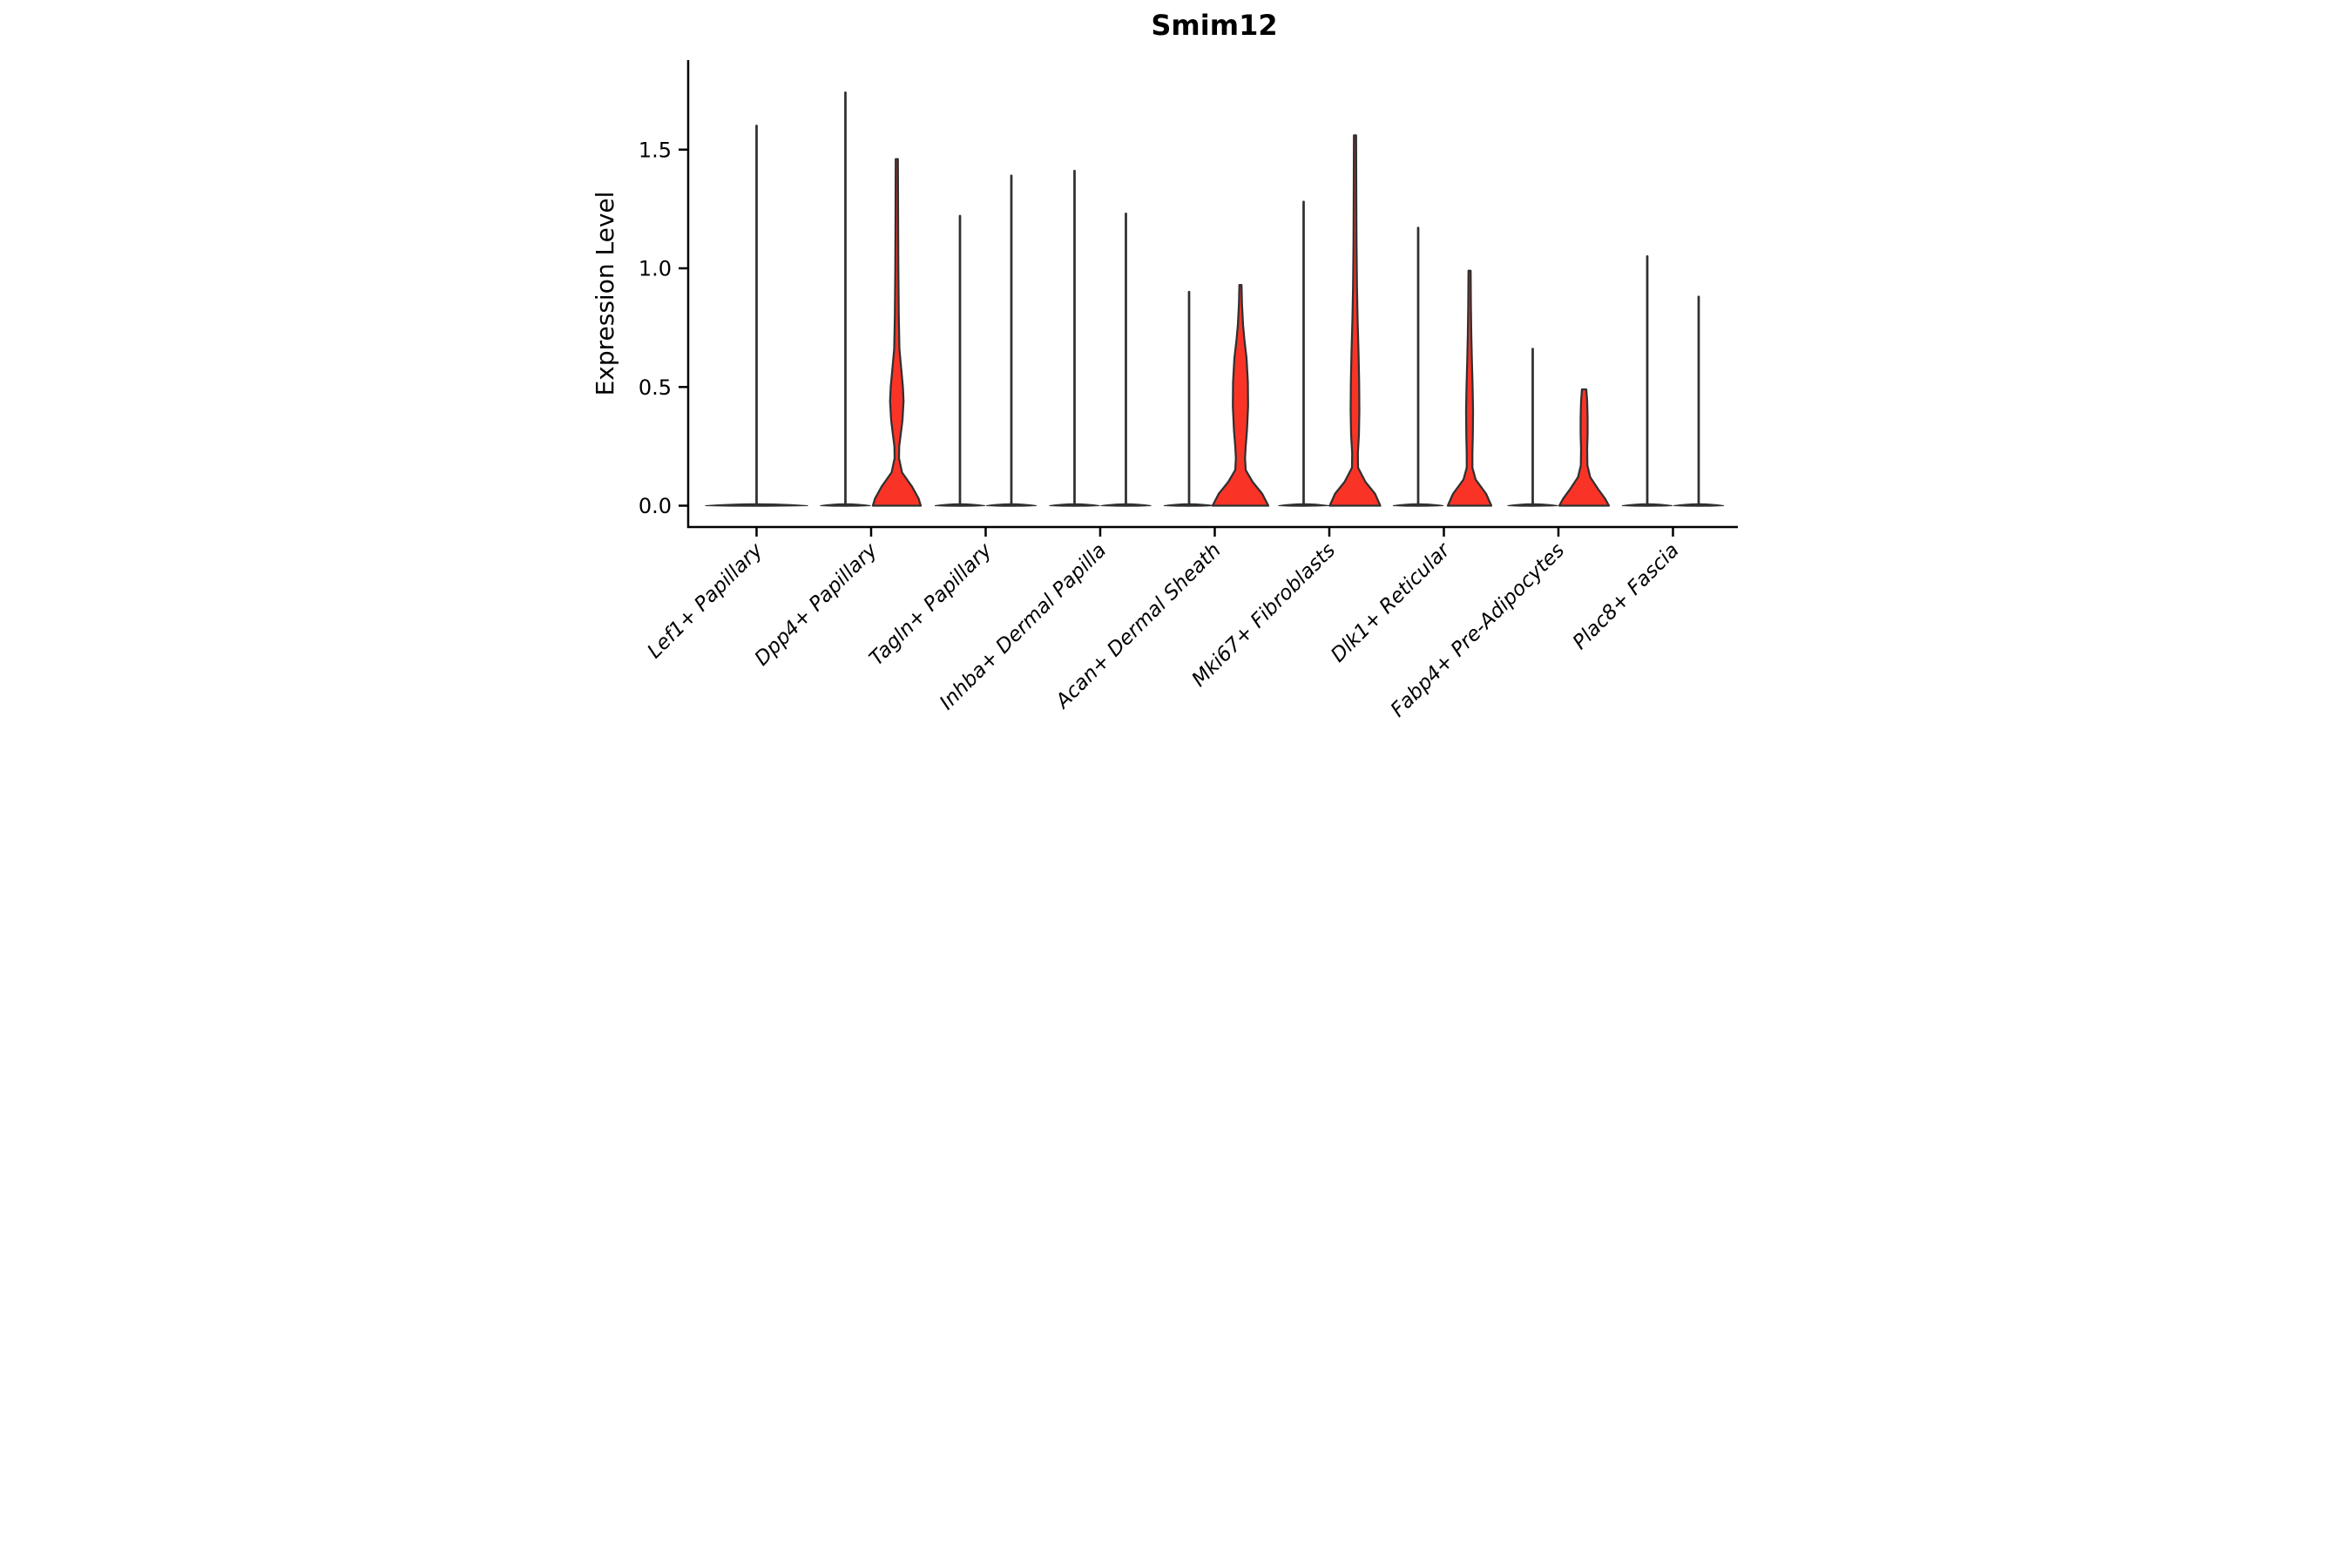 Image resolution: width=2352 pixels, height=1568 pixels. I want to click on y-tick-label-0: 0.0, so click(655, 506).